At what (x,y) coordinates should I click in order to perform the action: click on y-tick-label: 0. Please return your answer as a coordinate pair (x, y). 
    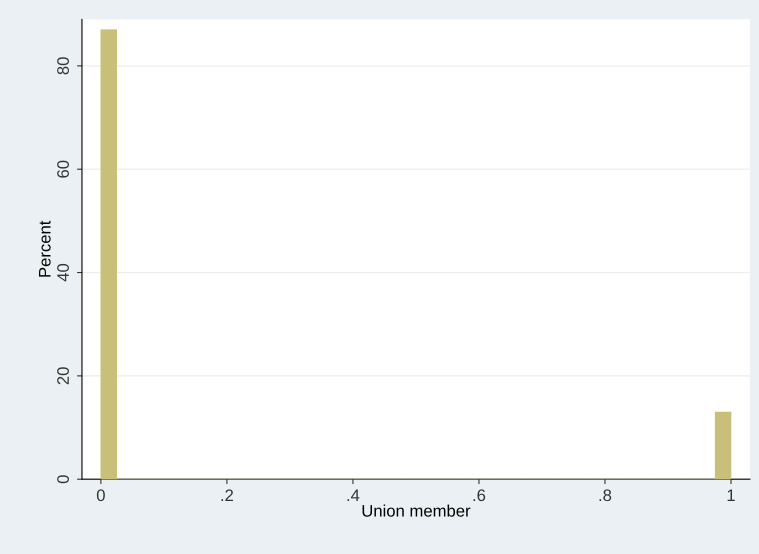
    Looking at the image, I should click on (63, 479).